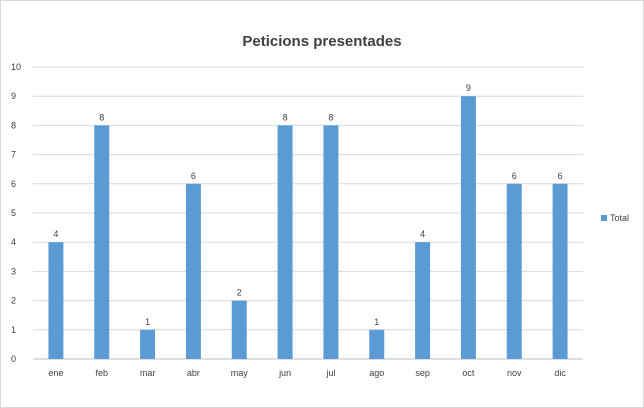 This screenshot has width=644, height=408. Describe the element at coordinates (376, 373) in the screenshot. I see `x-tick-label: ago` at that location.